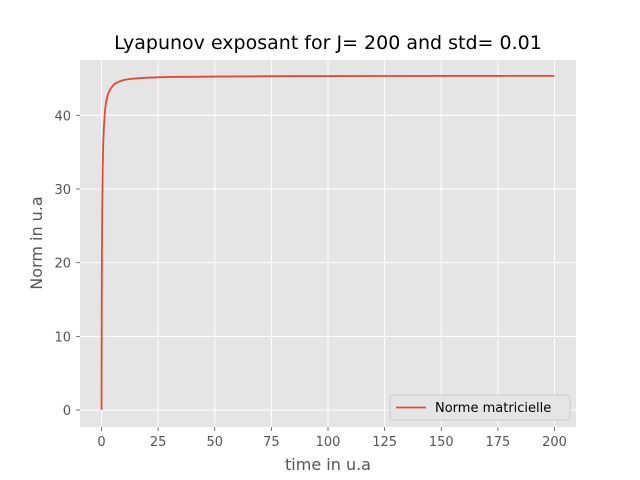 The height and width of the screenshot is (480, 640). What do you see at coordinates (62, 337) in the screenshot?
I see `y-tick-label: 10` at bounding box center [62, 337].